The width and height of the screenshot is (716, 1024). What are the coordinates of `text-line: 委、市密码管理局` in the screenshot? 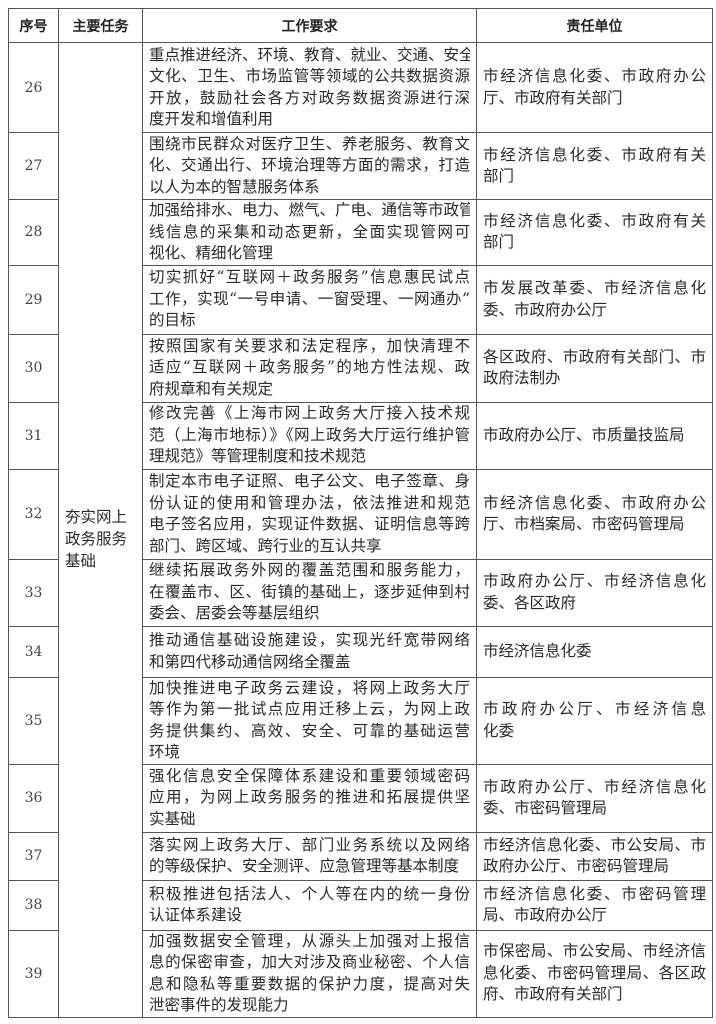 It's located at (545, 808).